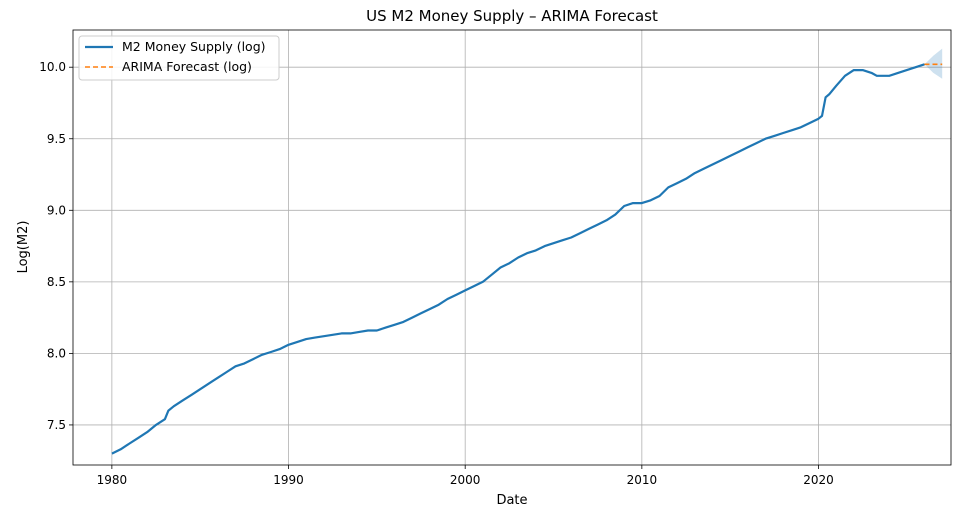  Describe the element at coordinates (56, 139) in the screenshot. I see `y-tick-label: 9.5` at that location.